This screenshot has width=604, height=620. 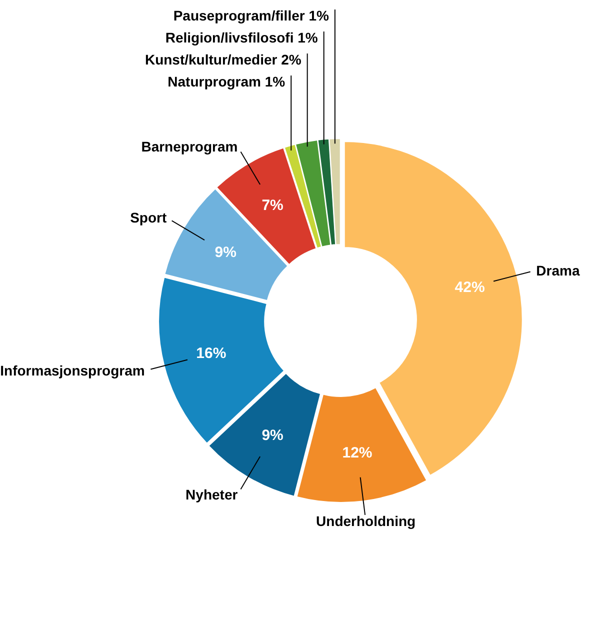 What do you see at coordinates (273, 205) in the screenshot?
I see `data-label: 7%` at bounding box center [273, 205].